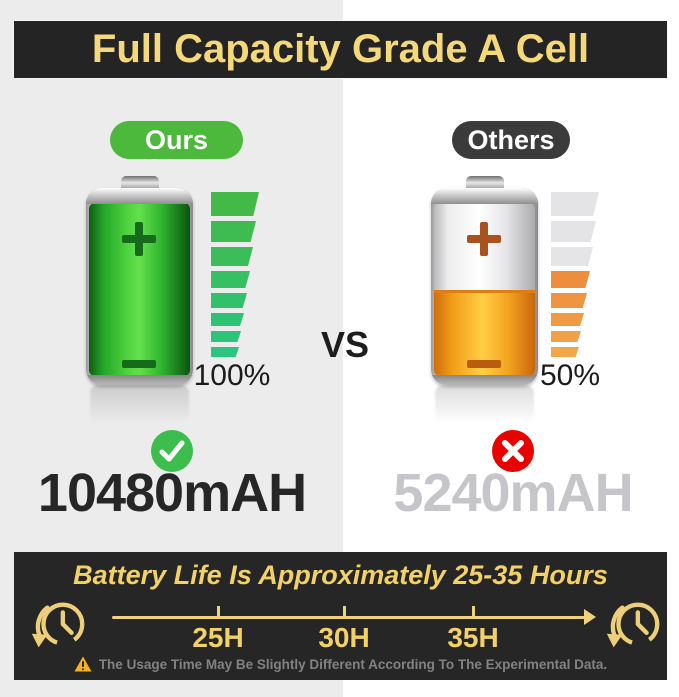 Image resolution: width=679 pixels, height=697 pixels. Describe the element at coordinates (633, 625) in the screenshot. I see `clock-history-icon-right` at that location.